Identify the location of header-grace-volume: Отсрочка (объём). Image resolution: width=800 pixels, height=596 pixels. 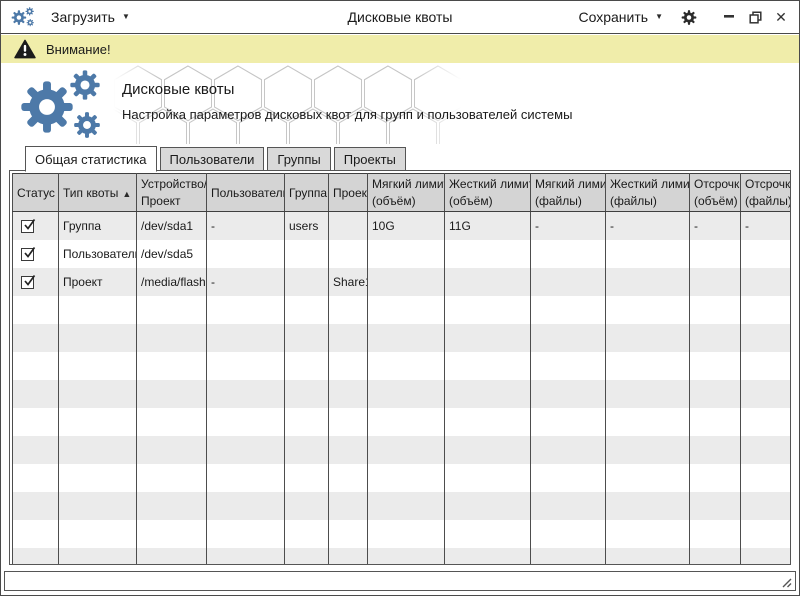
(715, 192).